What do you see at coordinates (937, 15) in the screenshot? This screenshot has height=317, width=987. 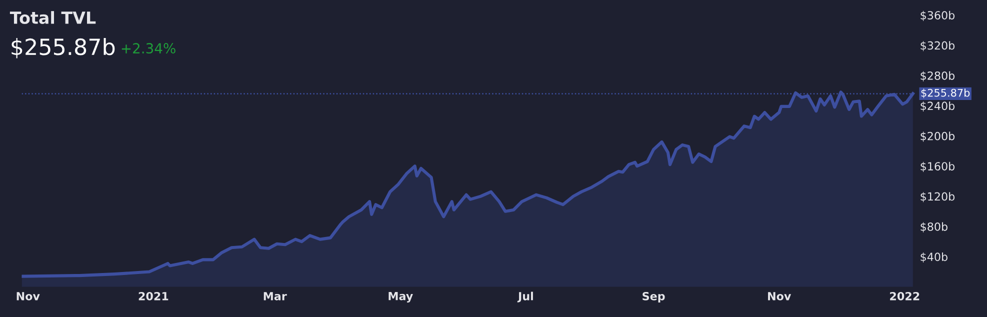 I see `y-tick-label: $360b` at bounding box center [937, 15].